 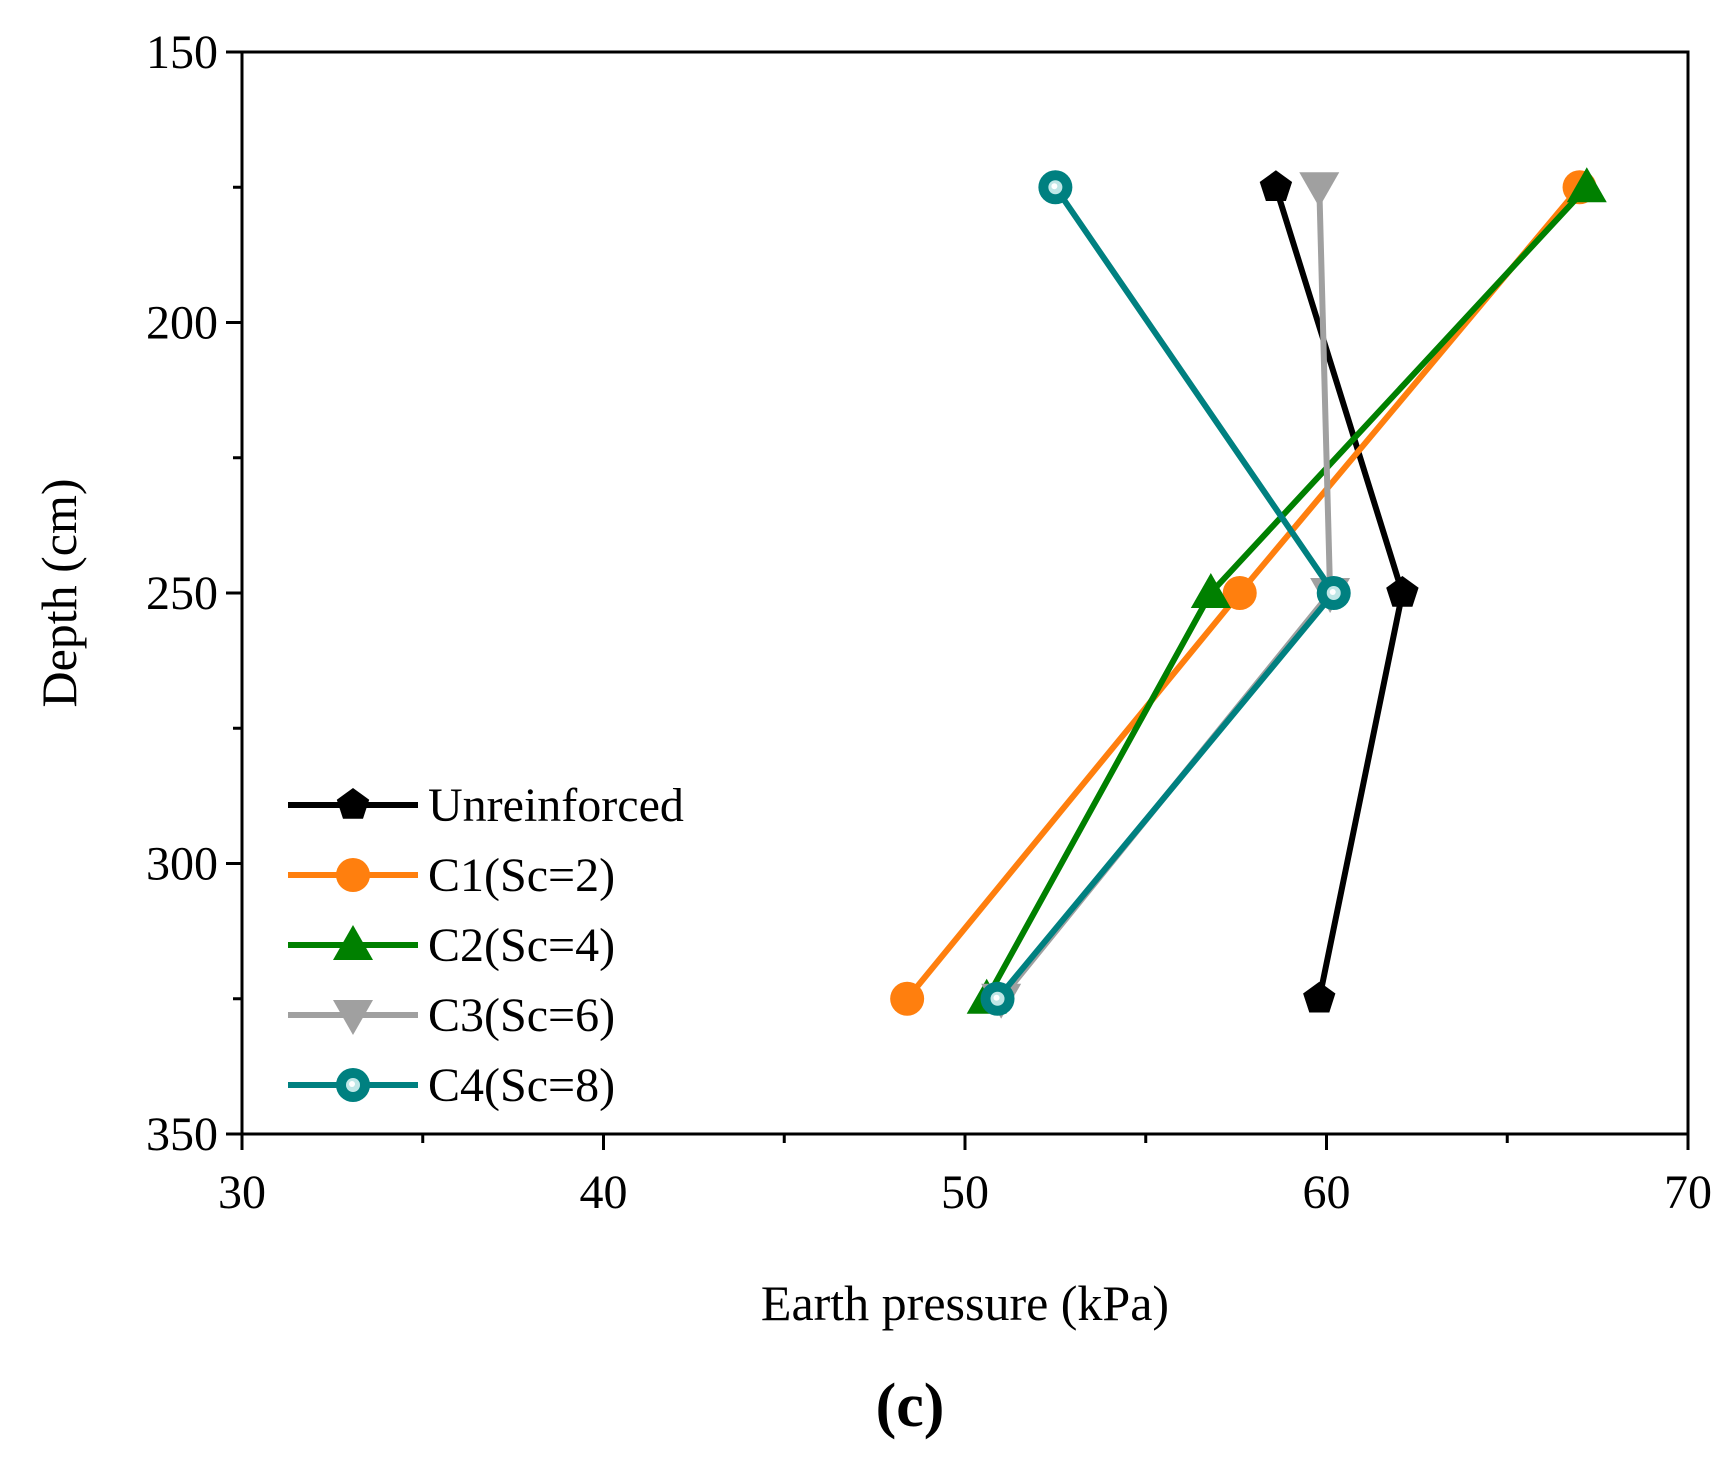 I want to click on legend-entry-3: C3(Sc=6), so click(x=451, y=1015).